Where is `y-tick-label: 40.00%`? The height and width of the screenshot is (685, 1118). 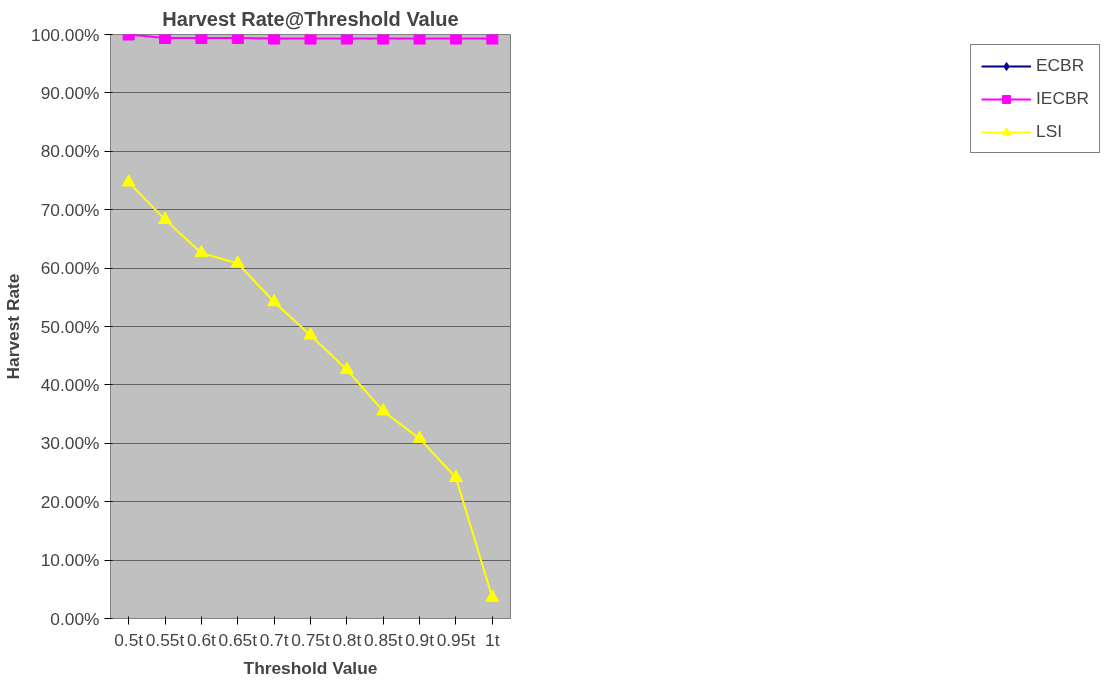 y-tick-label: 40.00% is located at coordinates (70, 384).